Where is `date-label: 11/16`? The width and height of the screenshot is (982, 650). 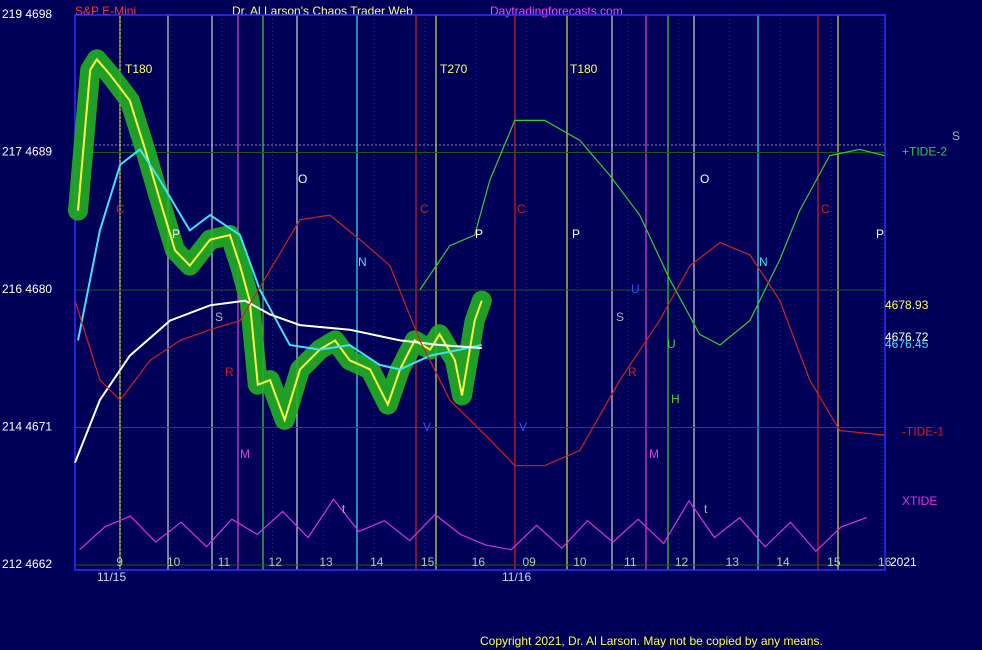 date-label: 11/16 is located at coordinates (516, 577).